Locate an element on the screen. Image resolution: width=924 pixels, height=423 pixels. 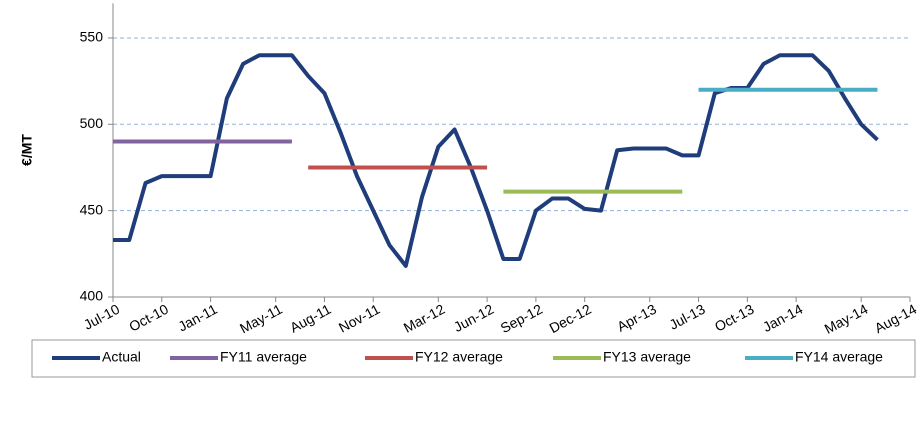
x-tick-label: Aug-11 is located at coordinates (310, 318).